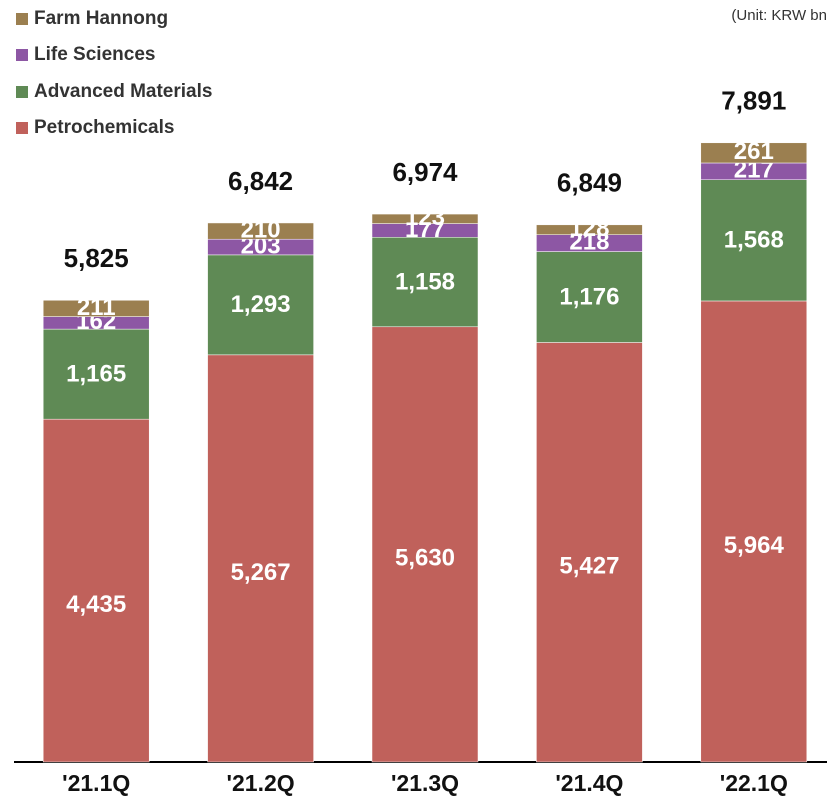  I want to click on data-label: 5,427, so click(589, 566).